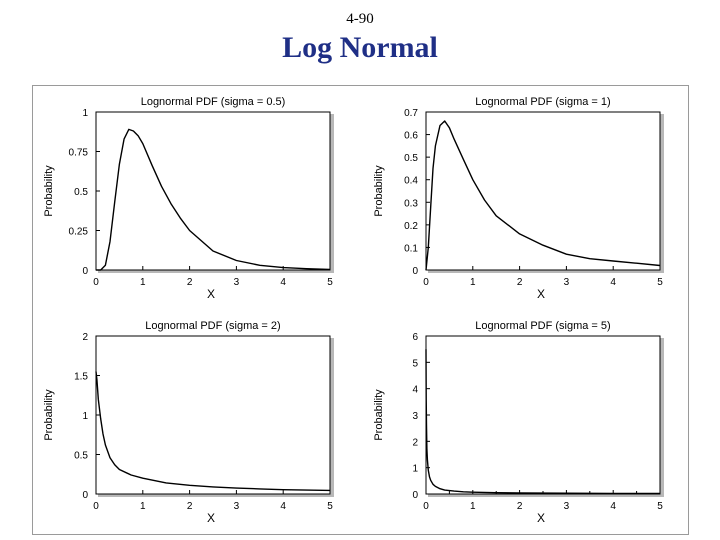  I want to click on chart-title: Lognormal PDF (sigma = 5), so click(542, 326).